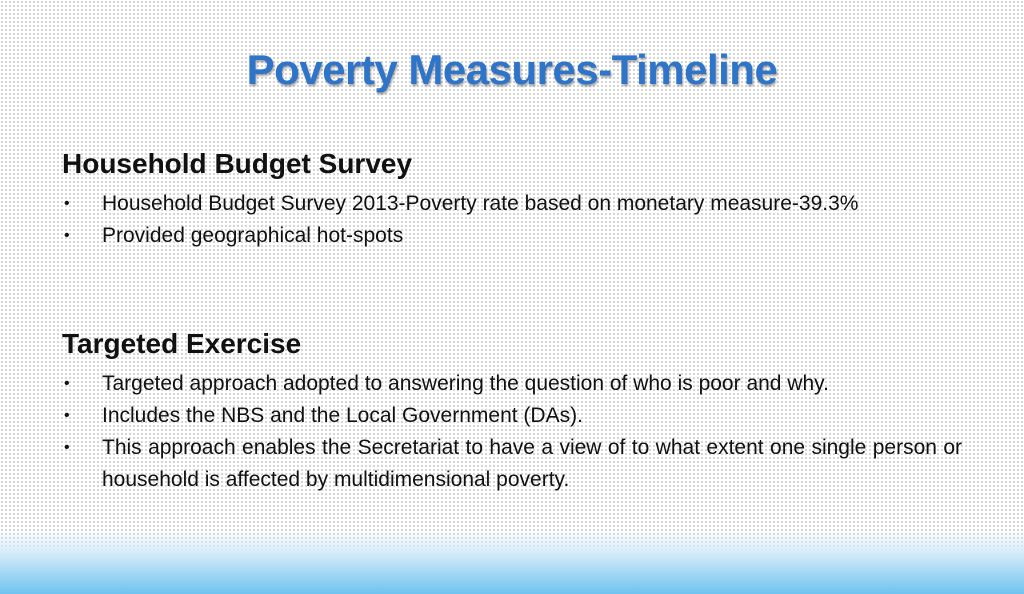  What do you see at coordinates (512, 69) in the screenshot?
I see `slide-title: Poverty Measures-Timeline` at bounding box center [512, 69].